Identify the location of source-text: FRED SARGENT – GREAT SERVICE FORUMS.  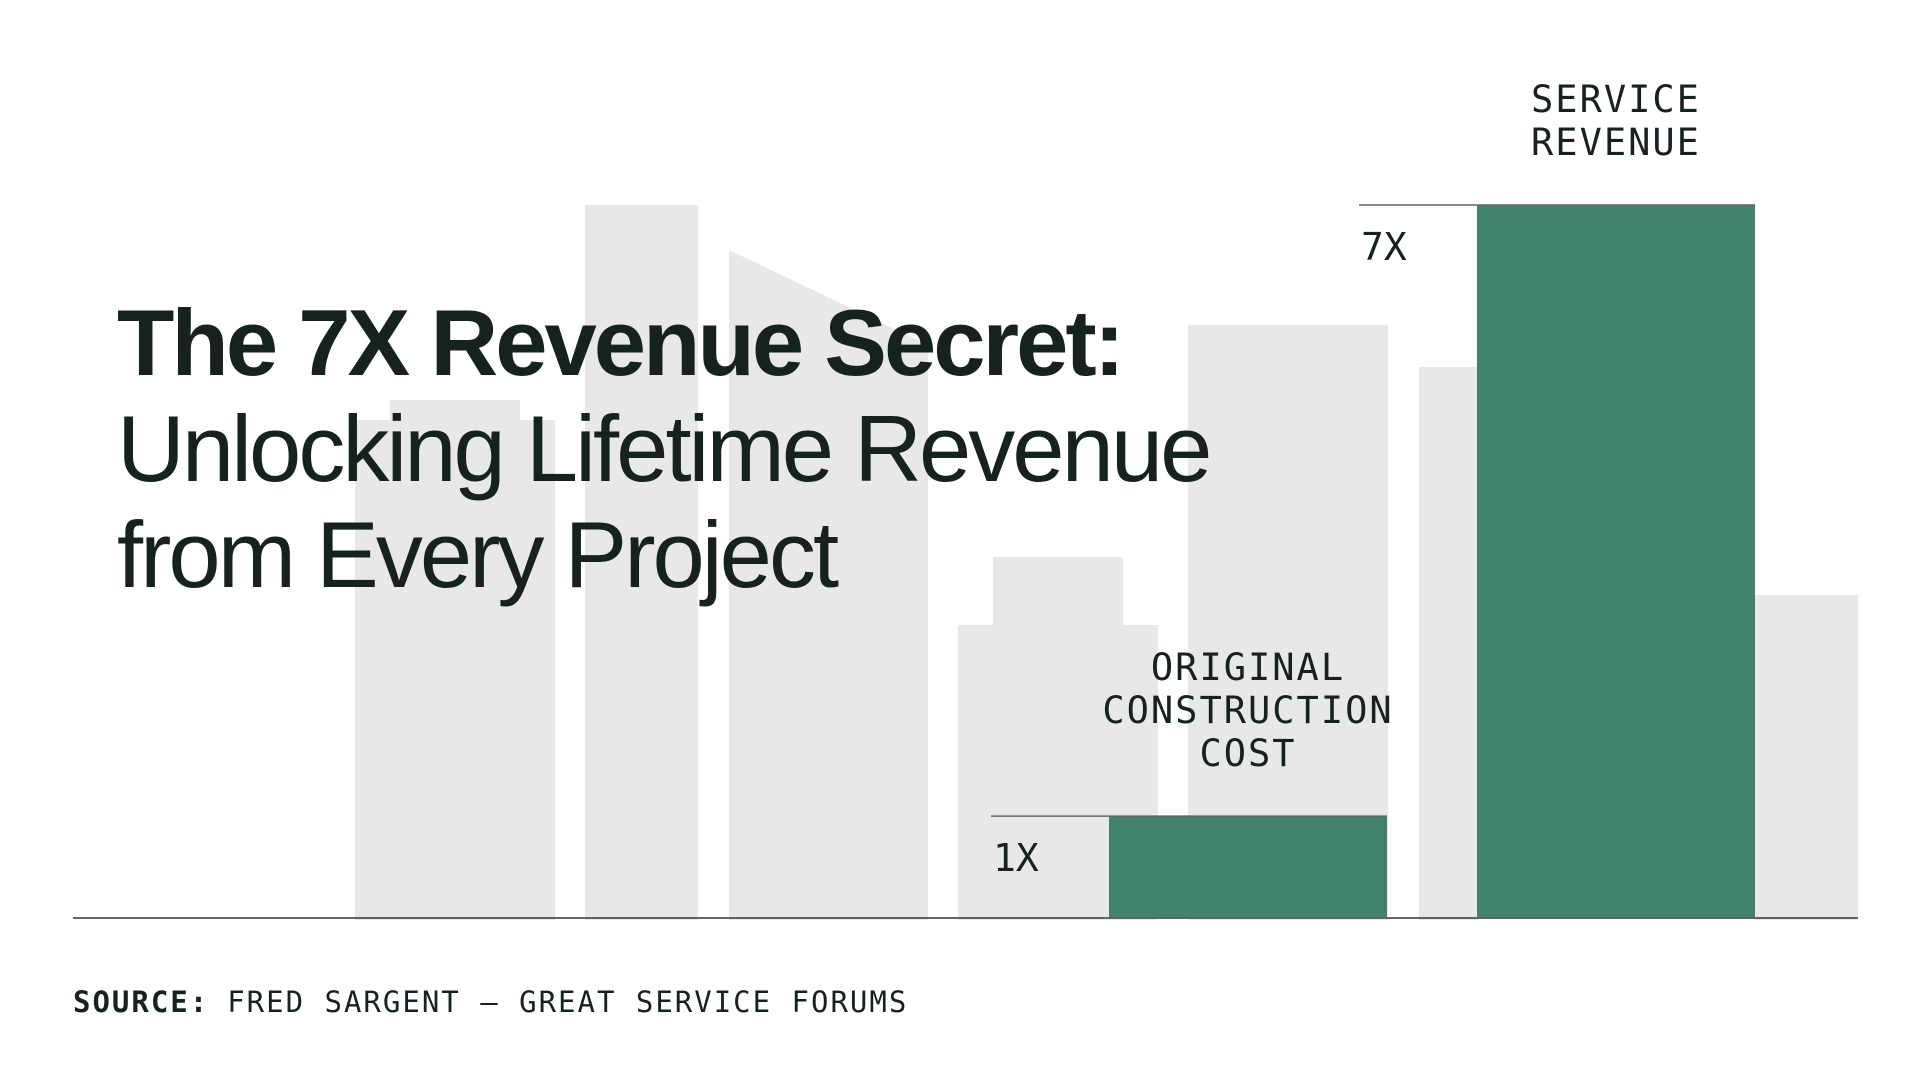
(568, 1002).